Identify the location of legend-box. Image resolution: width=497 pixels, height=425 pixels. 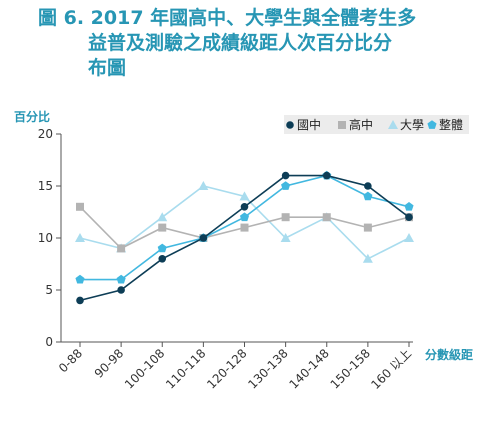
(377, 124).